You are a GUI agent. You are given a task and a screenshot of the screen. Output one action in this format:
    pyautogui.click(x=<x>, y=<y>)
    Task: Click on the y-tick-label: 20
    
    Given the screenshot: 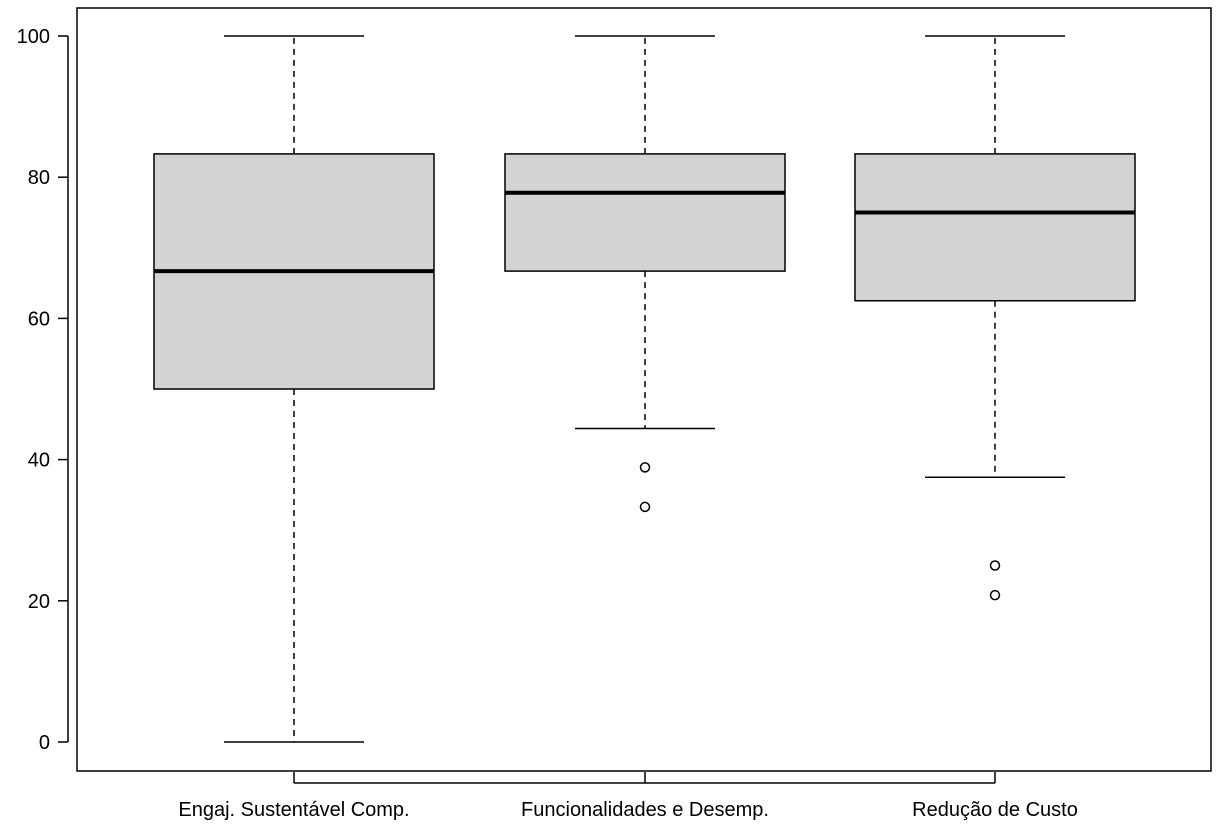 What is the action you would take?
    pyautogui.click(x=39, y=602)
    